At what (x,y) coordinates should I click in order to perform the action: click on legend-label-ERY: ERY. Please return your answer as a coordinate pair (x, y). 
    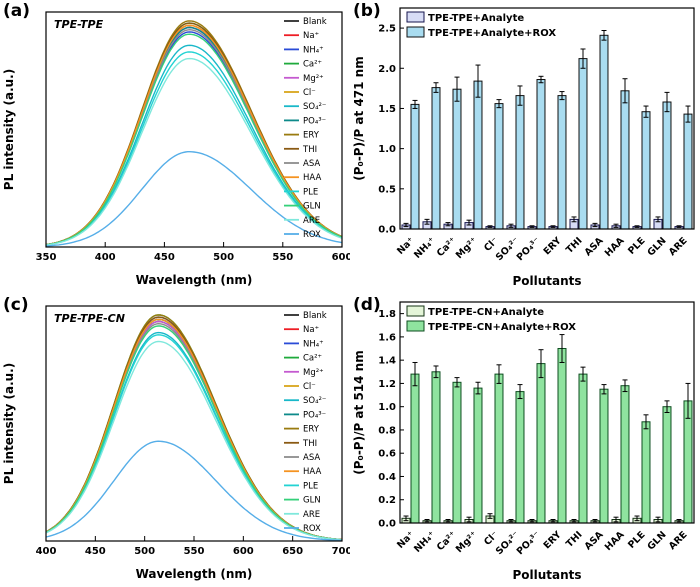
    Looking at the image, I should click on (311, 430).